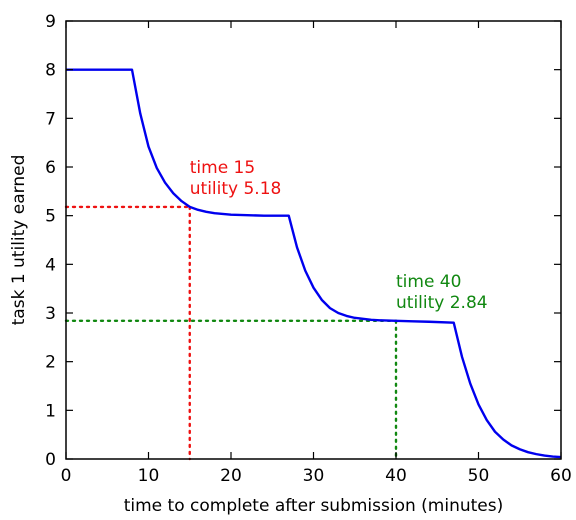  I want to click on annotation-time: time 40, so click(428, 282).